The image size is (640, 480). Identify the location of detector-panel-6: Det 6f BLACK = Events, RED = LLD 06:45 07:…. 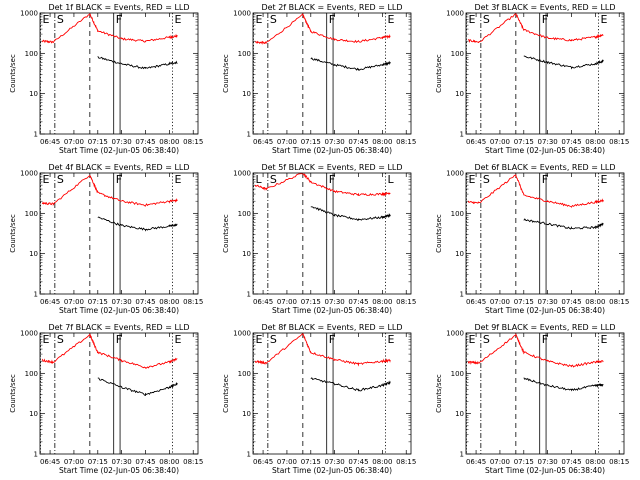
(532, 239).